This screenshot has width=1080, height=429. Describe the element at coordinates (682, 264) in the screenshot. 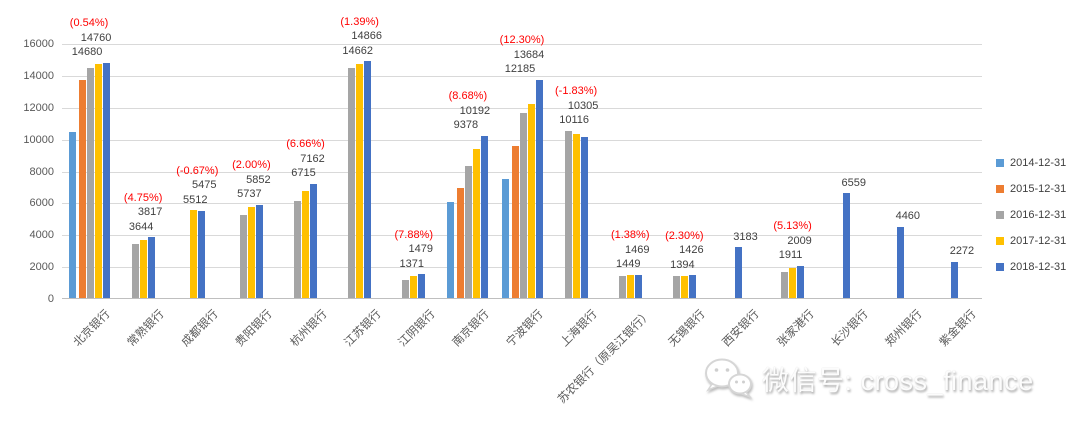

I see `value-label: 1394` at that location.